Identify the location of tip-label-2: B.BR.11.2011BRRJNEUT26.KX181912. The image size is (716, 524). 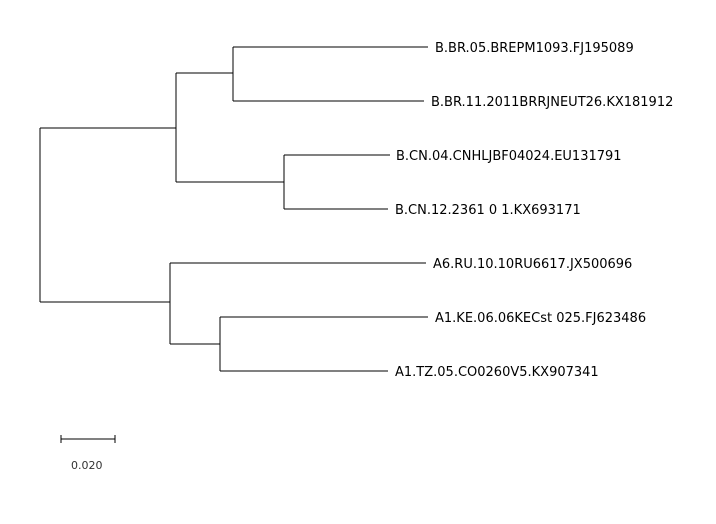
(552, 102).